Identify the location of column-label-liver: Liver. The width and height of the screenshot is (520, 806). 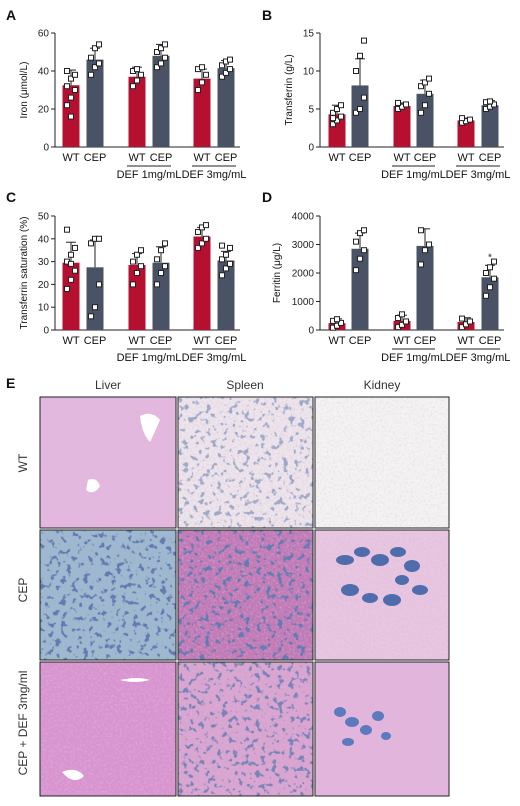
(108, 385).